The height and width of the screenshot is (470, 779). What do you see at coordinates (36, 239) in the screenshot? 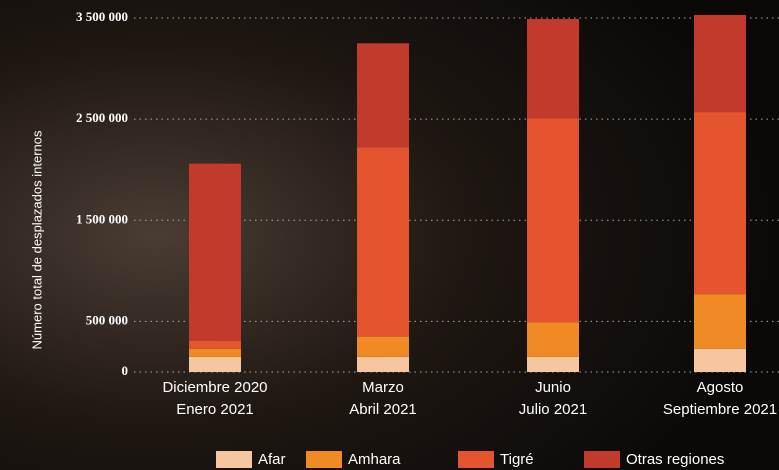
I see `y-axis-label: Número total de desplazados internos` at bounding box center [36, 239].